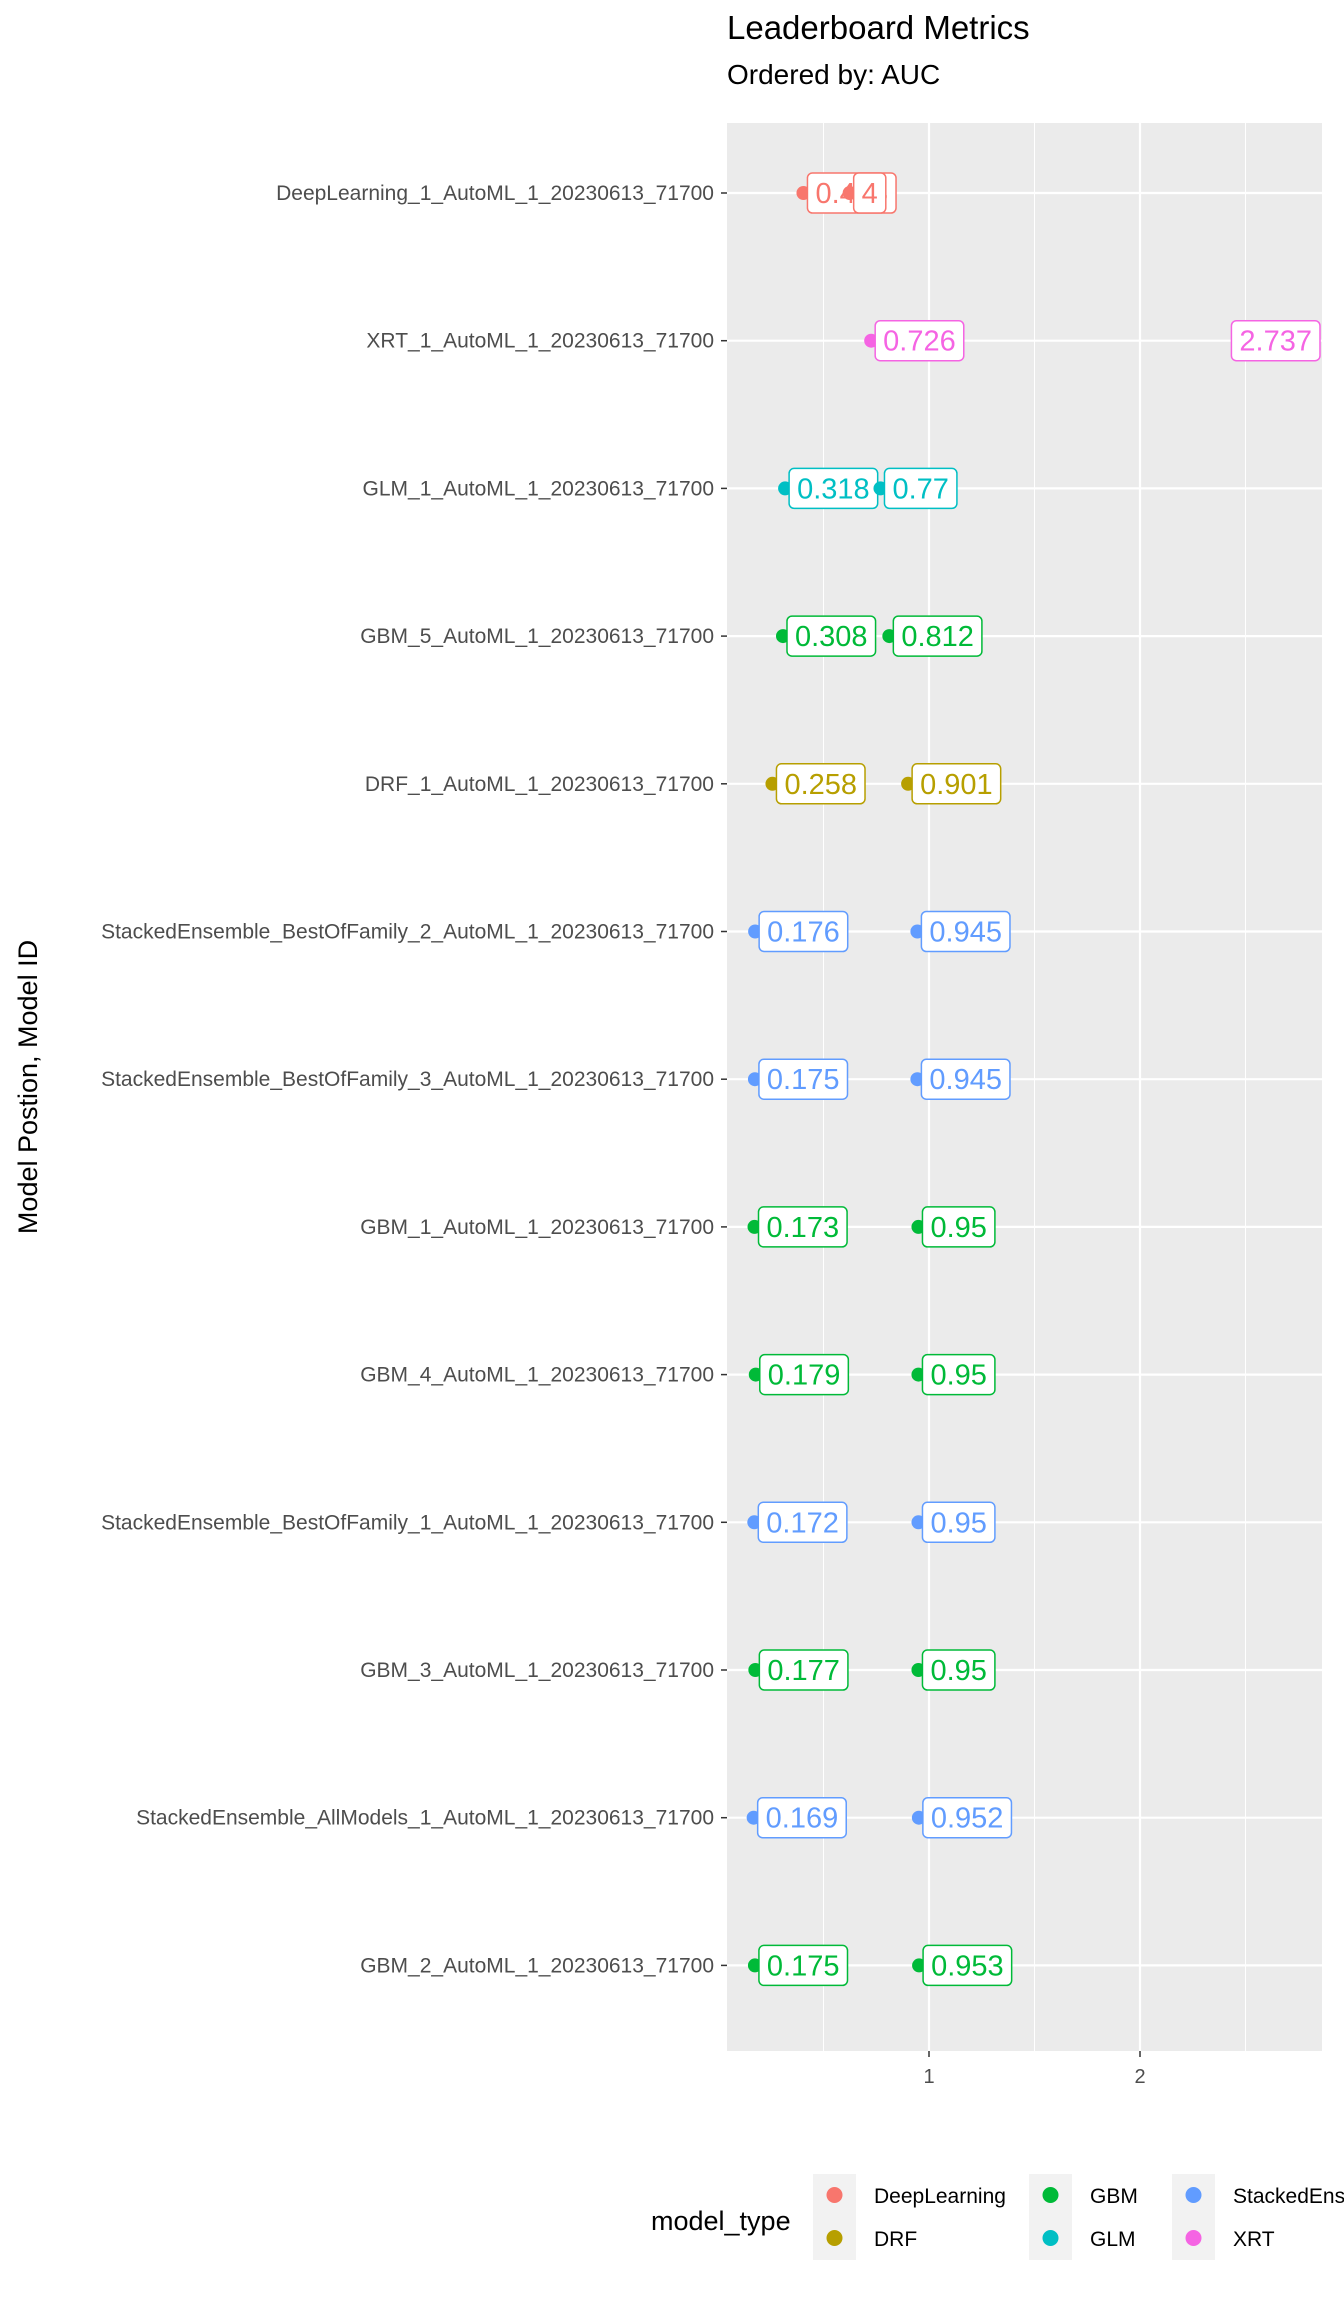  I want to click on value-label-low: 0.169, so click(801, 1817).